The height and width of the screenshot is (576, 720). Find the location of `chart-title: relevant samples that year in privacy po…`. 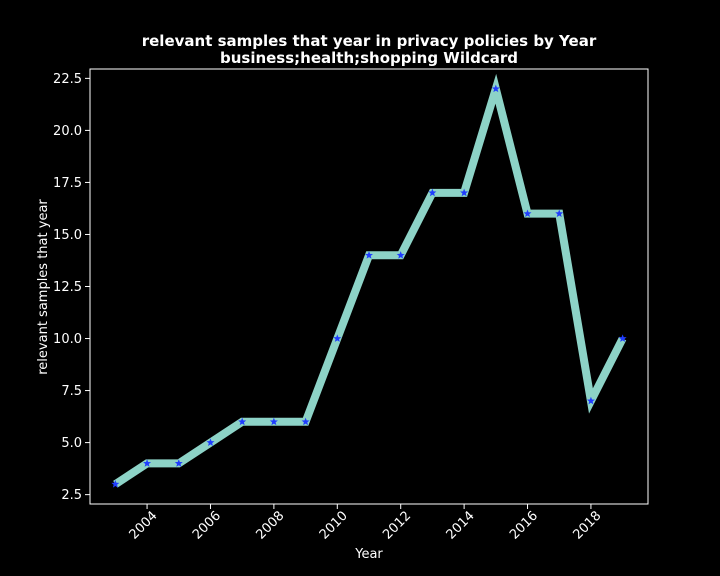

chart-title: relevant samples that year in privacy po… is located at coordinates (369, 41).